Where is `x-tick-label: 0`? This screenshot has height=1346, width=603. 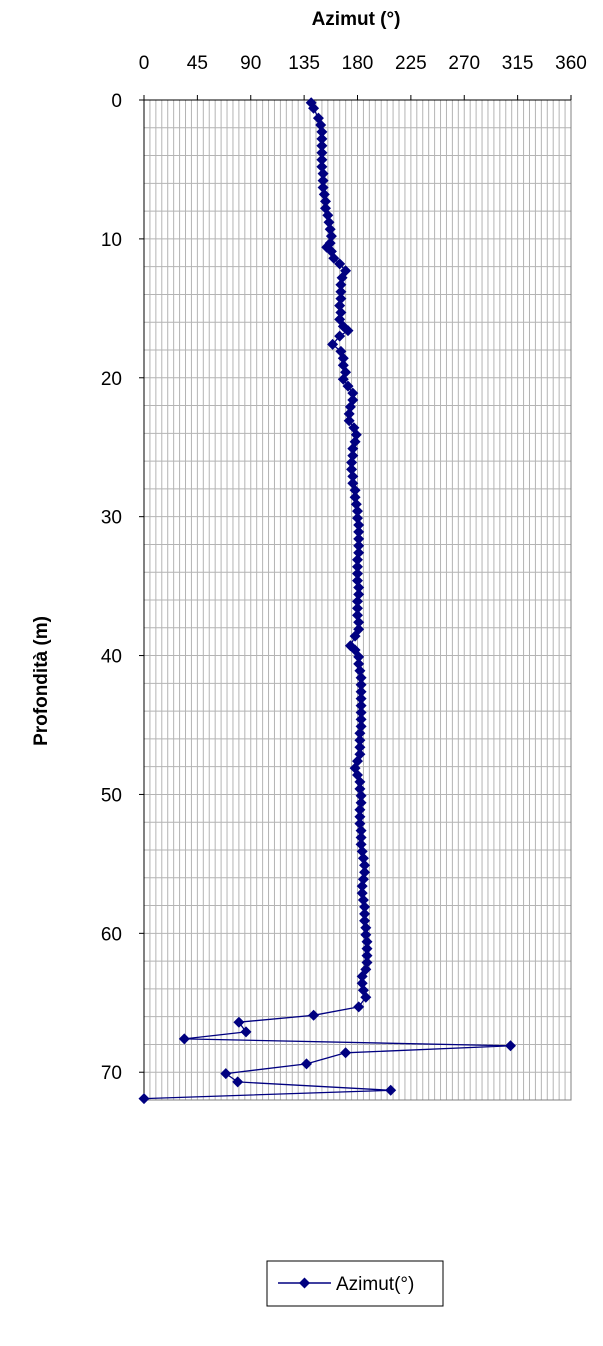 x-tick-label: 0 is located at coordinates (144, 63).